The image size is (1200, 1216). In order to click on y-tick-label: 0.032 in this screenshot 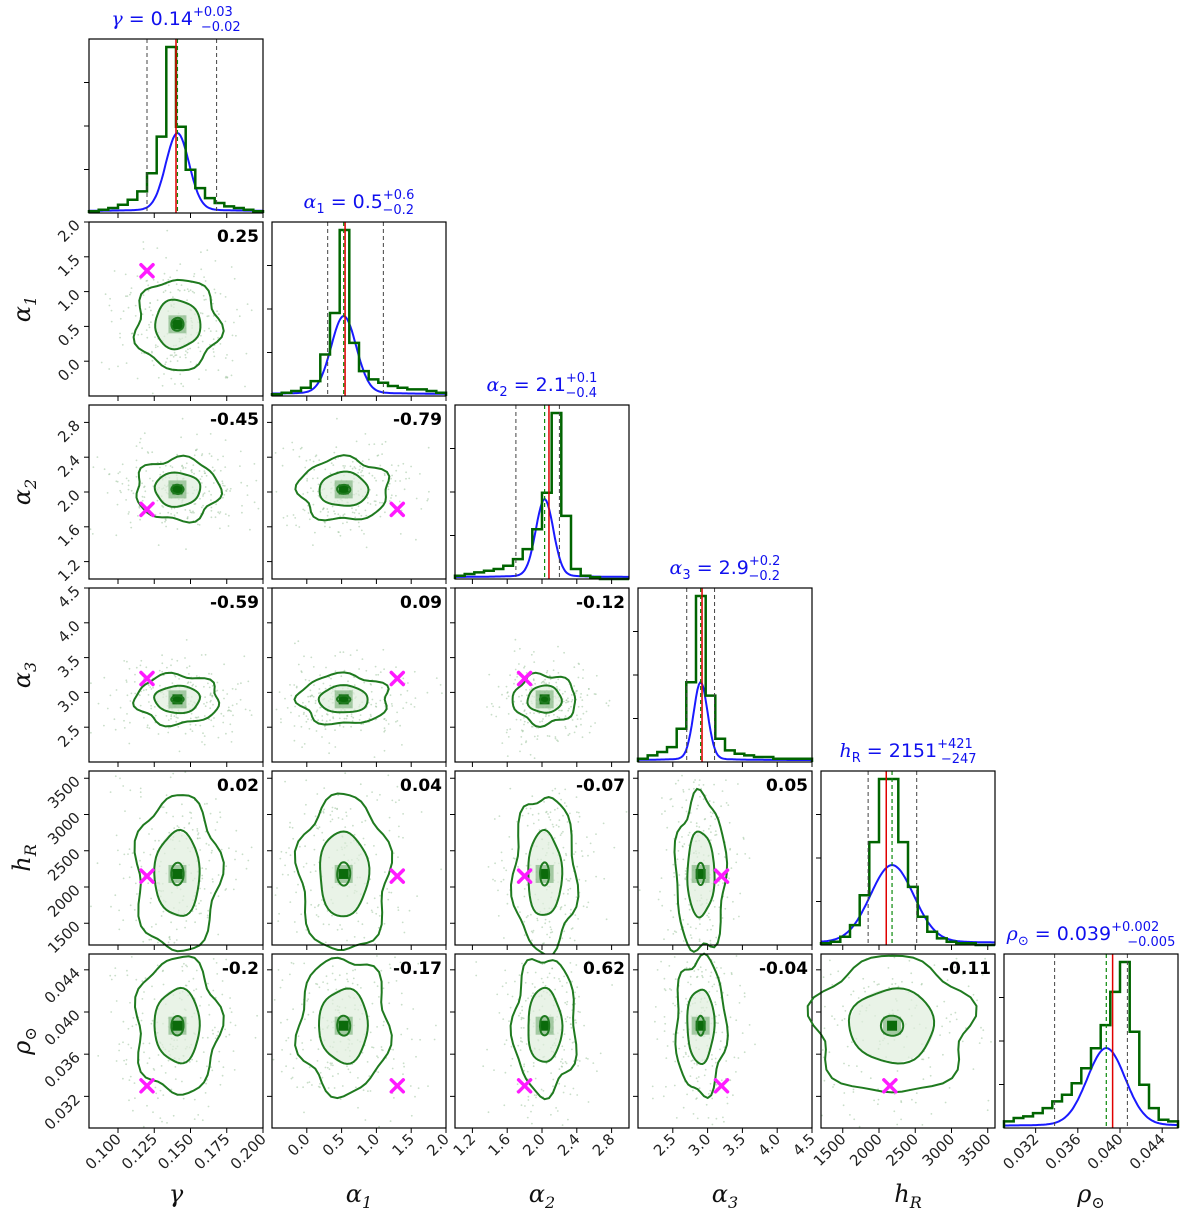, I will do `click(62, 1111)`.